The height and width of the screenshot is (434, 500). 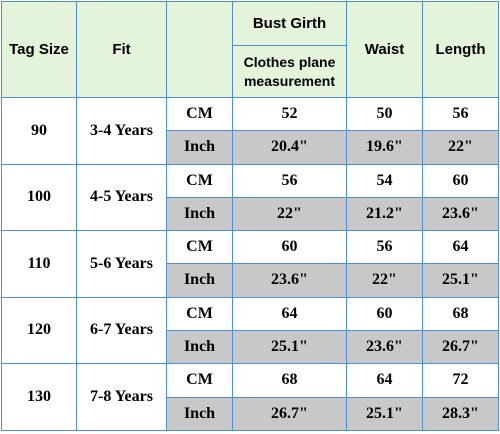 What do you see at coordinates (39, 264) in the screenshot?
I see `tag-size-cell: 110` at bounding box center [39, 264].